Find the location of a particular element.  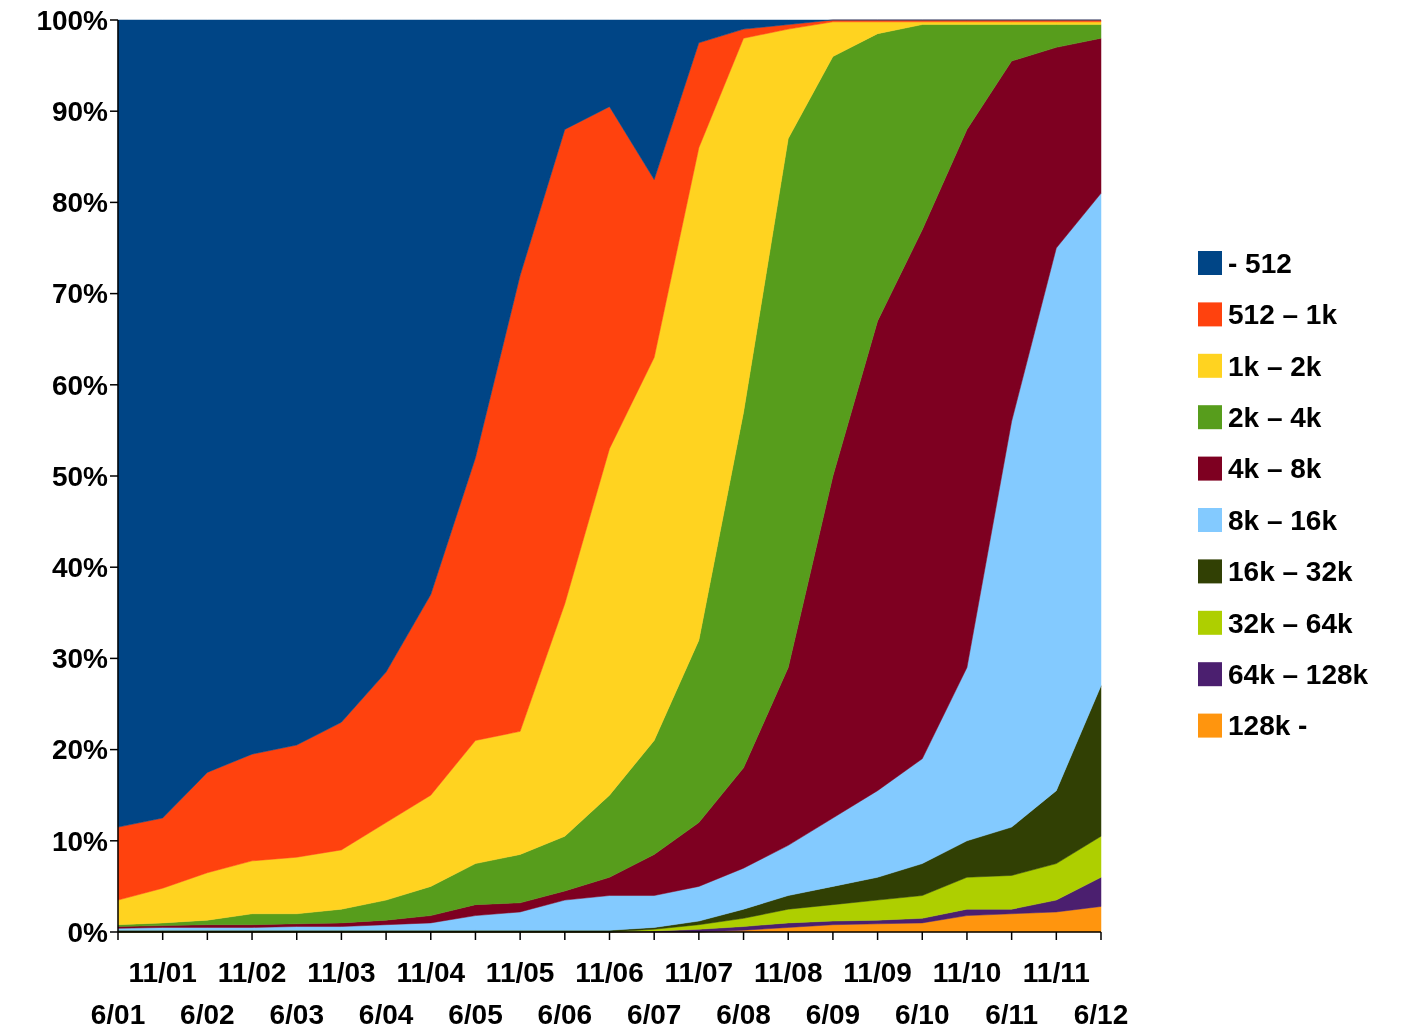

x-tick-label: 11/05 is located at coordinates (520, 972).